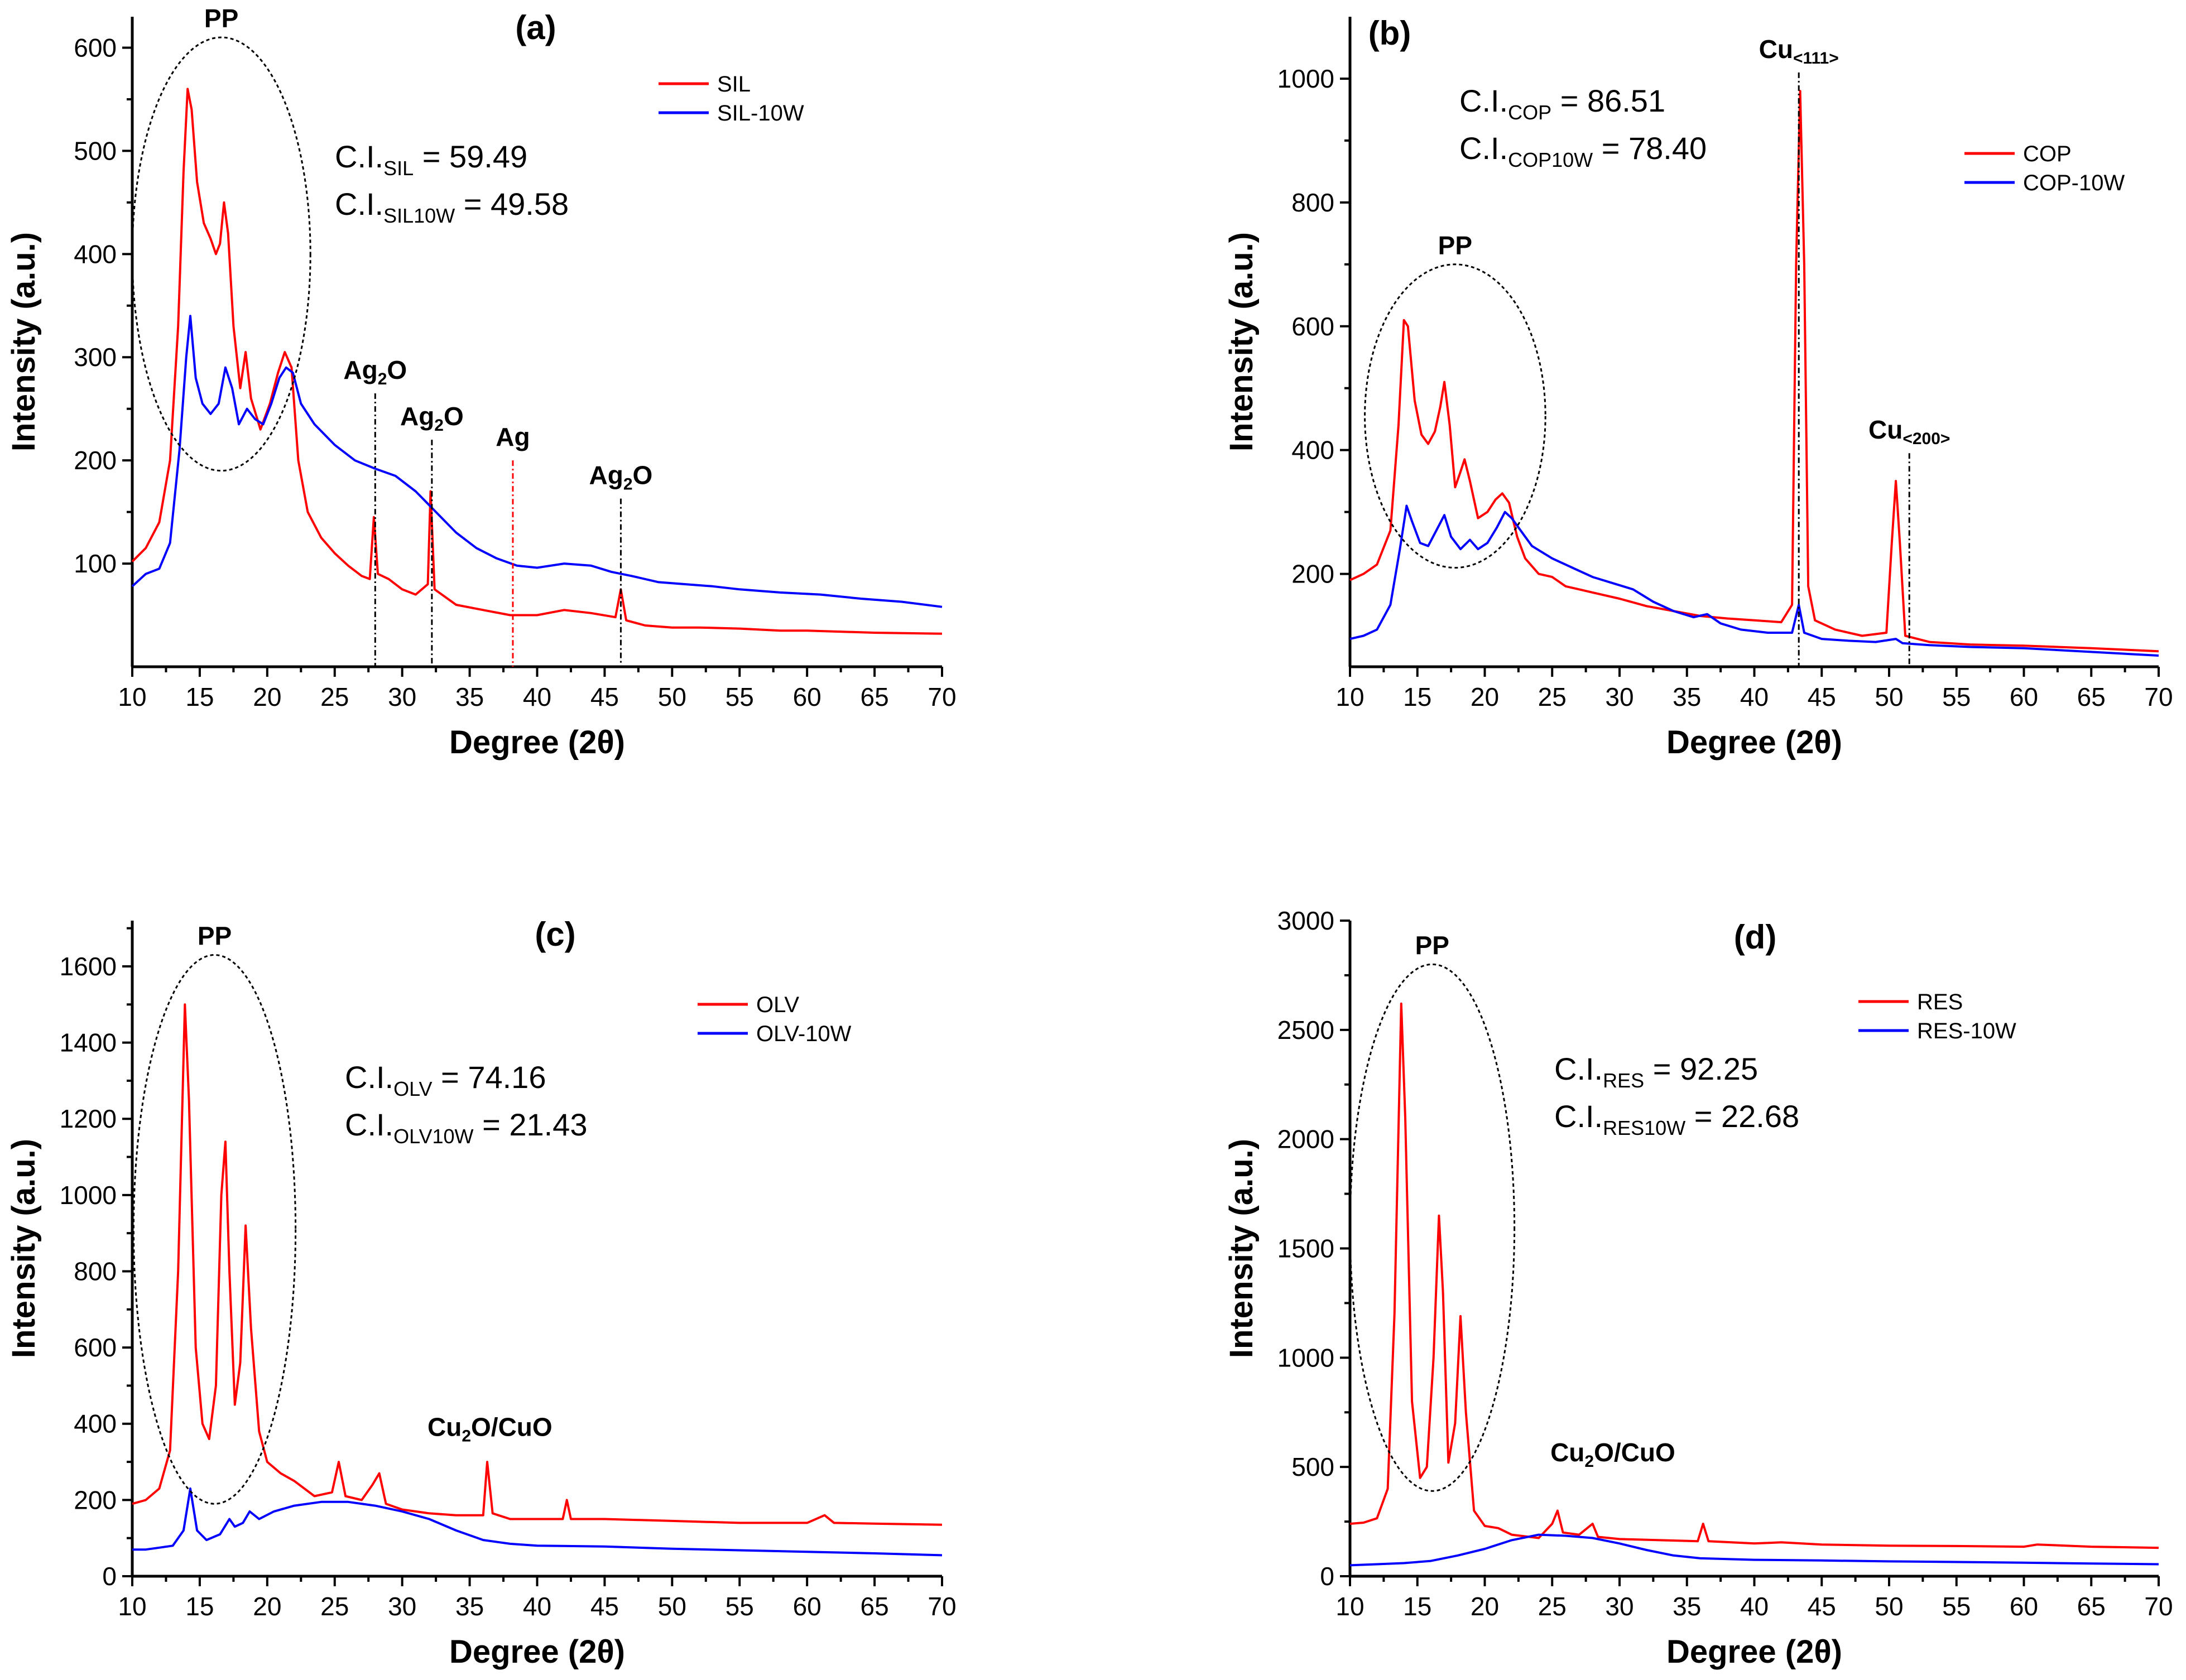 This screenshot has height=1680, width=2186. I want to click on y-tick-label: 2500, so click(1305, 1029).